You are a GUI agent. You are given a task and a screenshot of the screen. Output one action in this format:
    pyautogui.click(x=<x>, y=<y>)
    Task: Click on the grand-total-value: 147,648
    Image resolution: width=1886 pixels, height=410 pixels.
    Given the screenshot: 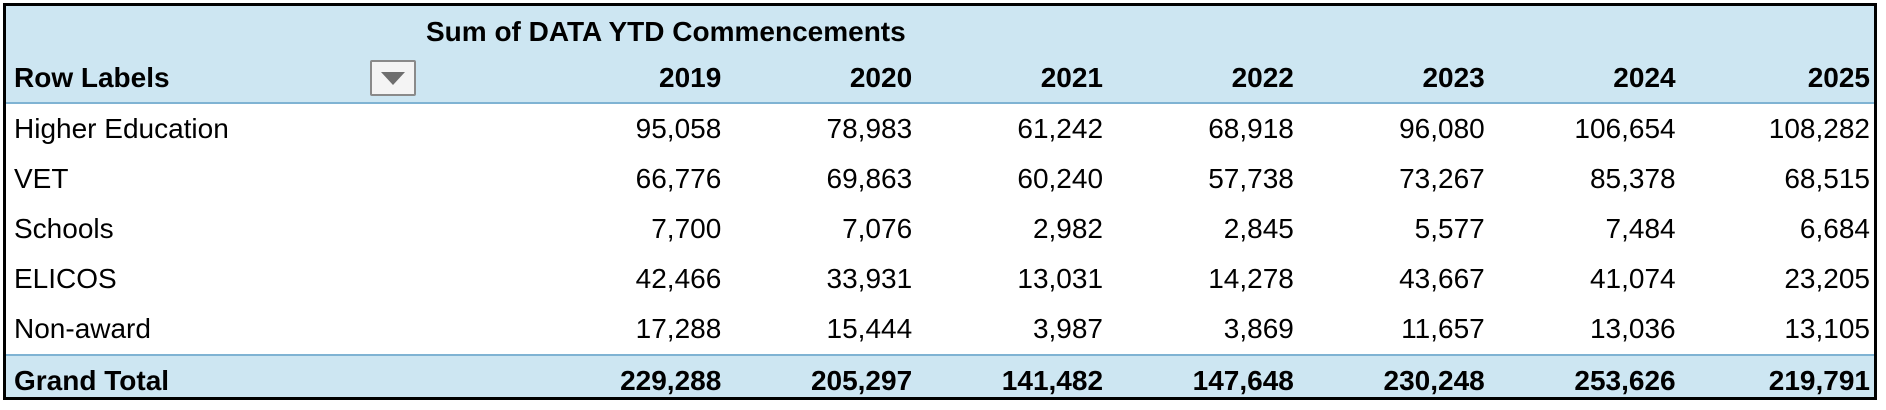 What is the action you would take?
    pyautogui.click(x=1208, y=375)
    